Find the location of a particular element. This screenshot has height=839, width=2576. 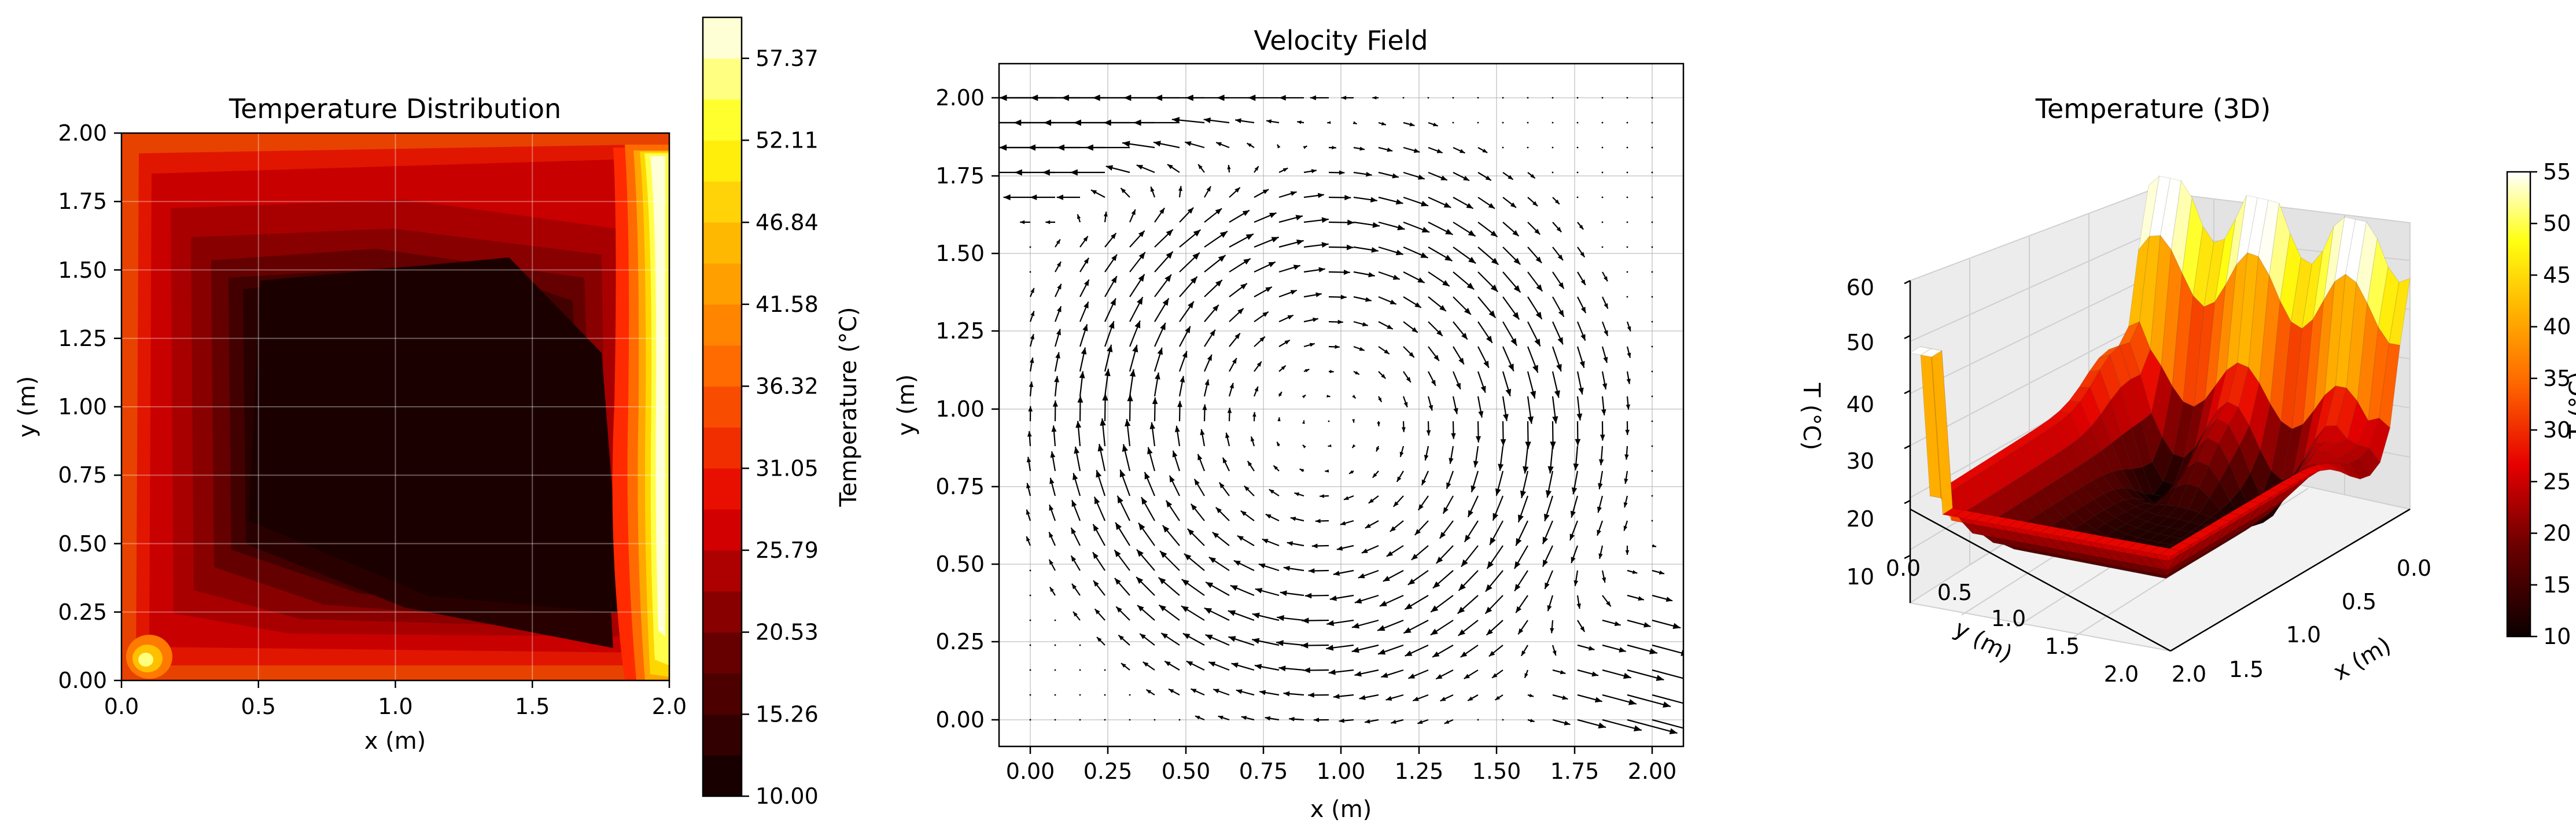

colorbar-tick-label: 20.53 is located at coordinates (787, 633).